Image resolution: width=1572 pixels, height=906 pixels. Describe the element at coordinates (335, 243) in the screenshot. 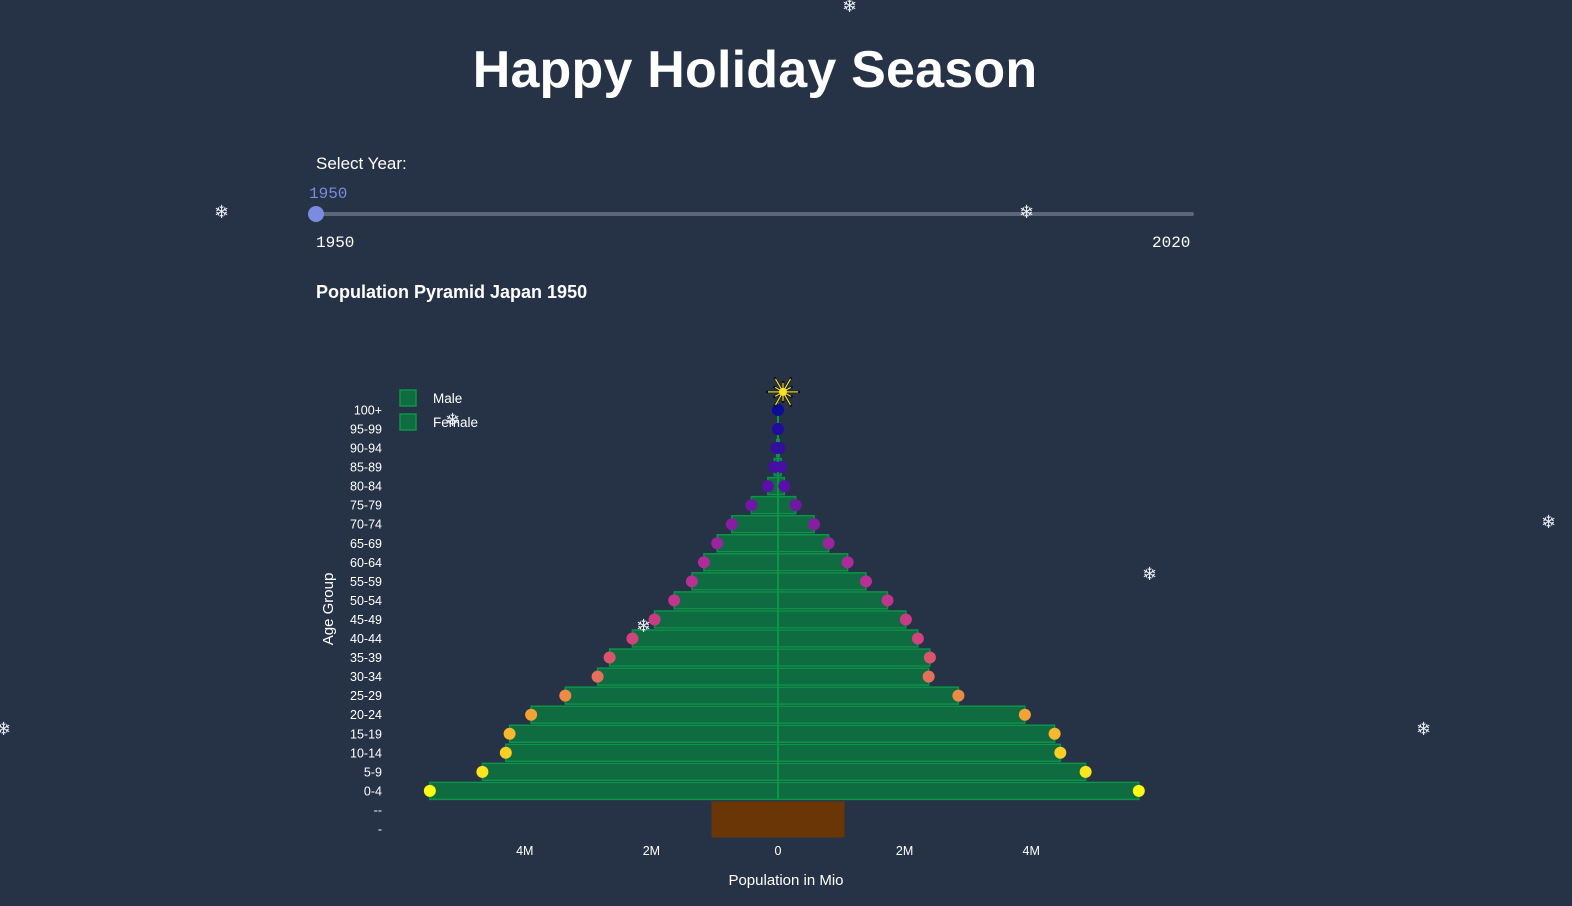

I see `year-slider-min-label: 1950` at that location.